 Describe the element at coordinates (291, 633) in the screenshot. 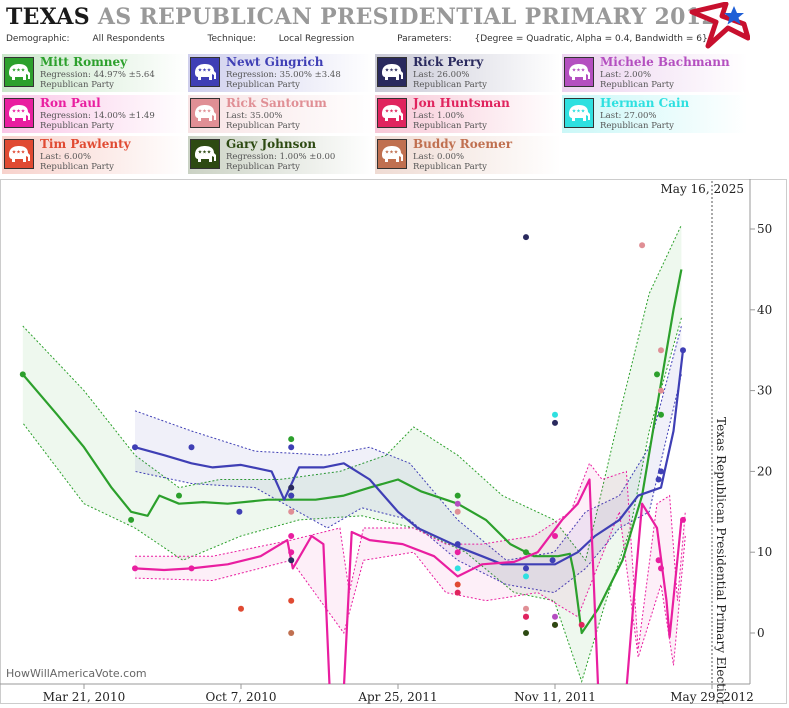

I see `data-point-buddy-roemer` at that location.